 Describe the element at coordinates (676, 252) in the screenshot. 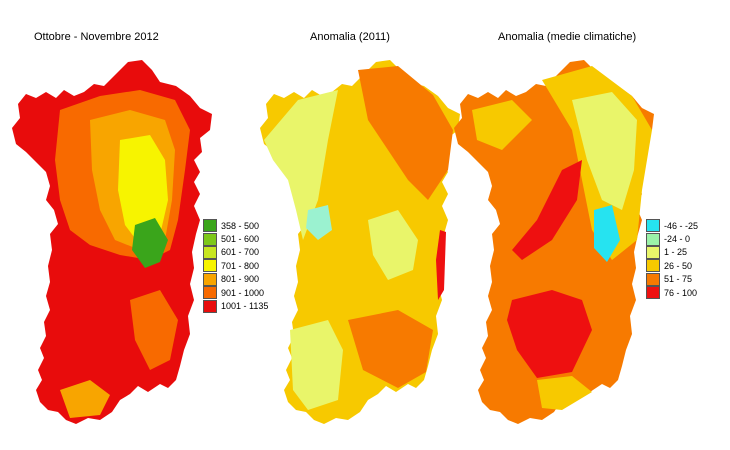

I see `legend-label: 1 - 25` at that location.